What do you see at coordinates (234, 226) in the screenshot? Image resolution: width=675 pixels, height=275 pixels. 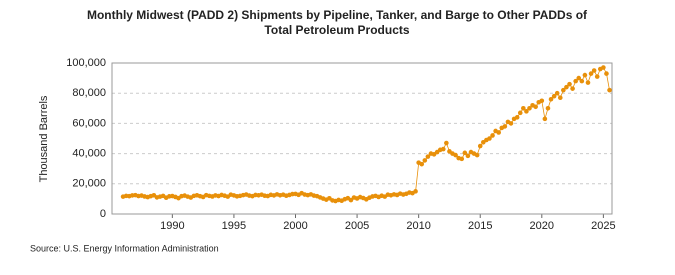 I see `x-tick-label: 1995` at bounding box center [234, 226].